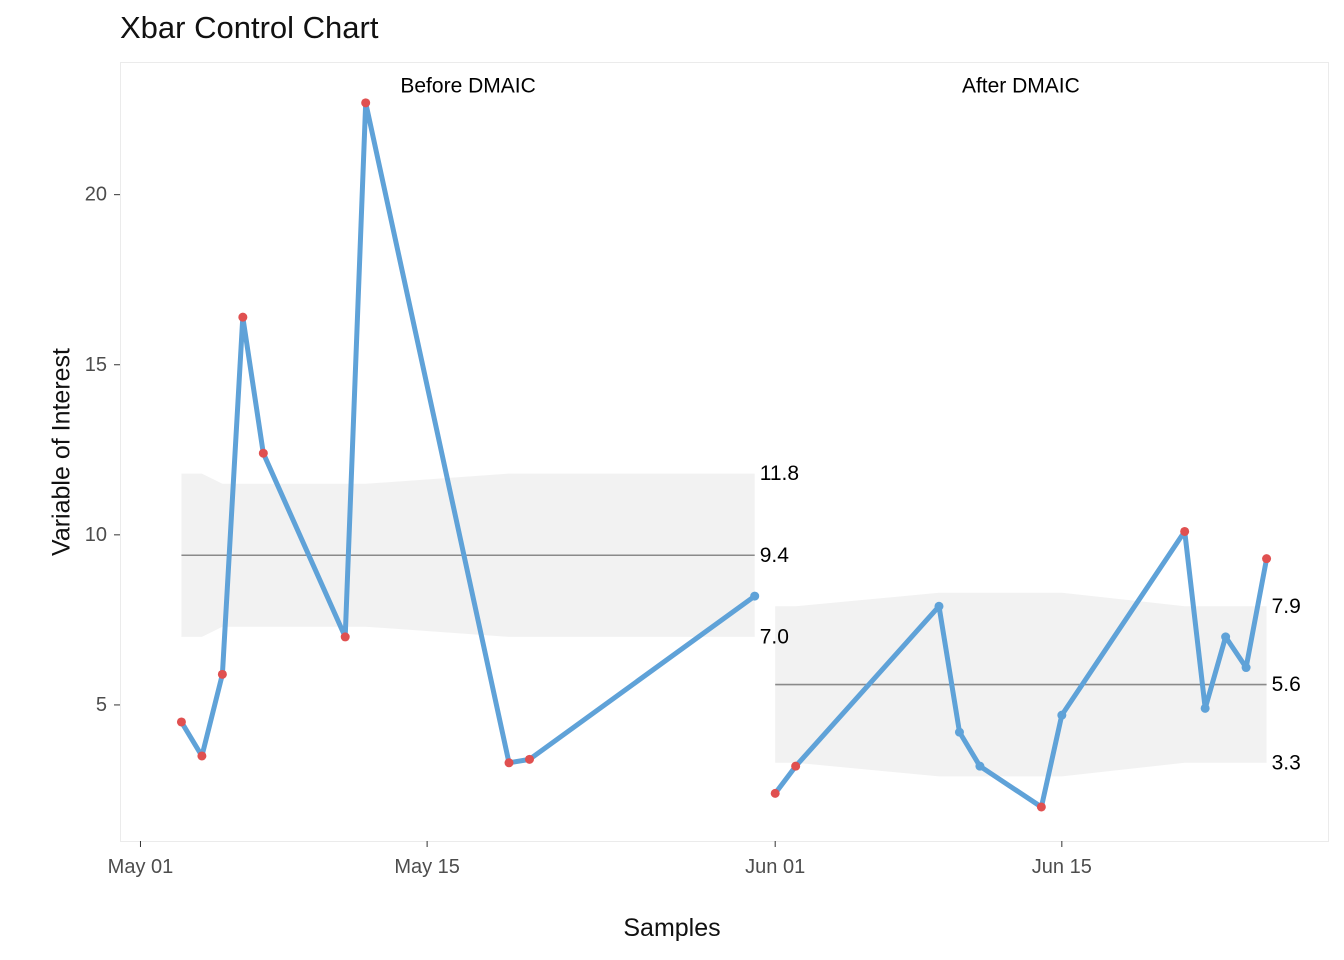 This screenshot has height=960, width=1344. I want to click on x-tick-label-1: May 01, so click(141, 867).